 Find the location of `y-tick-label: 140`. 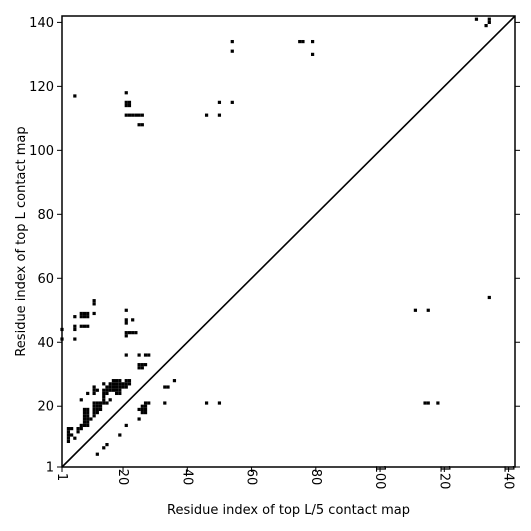

y-tick-label: 140 is located at coordinates (41, 23).